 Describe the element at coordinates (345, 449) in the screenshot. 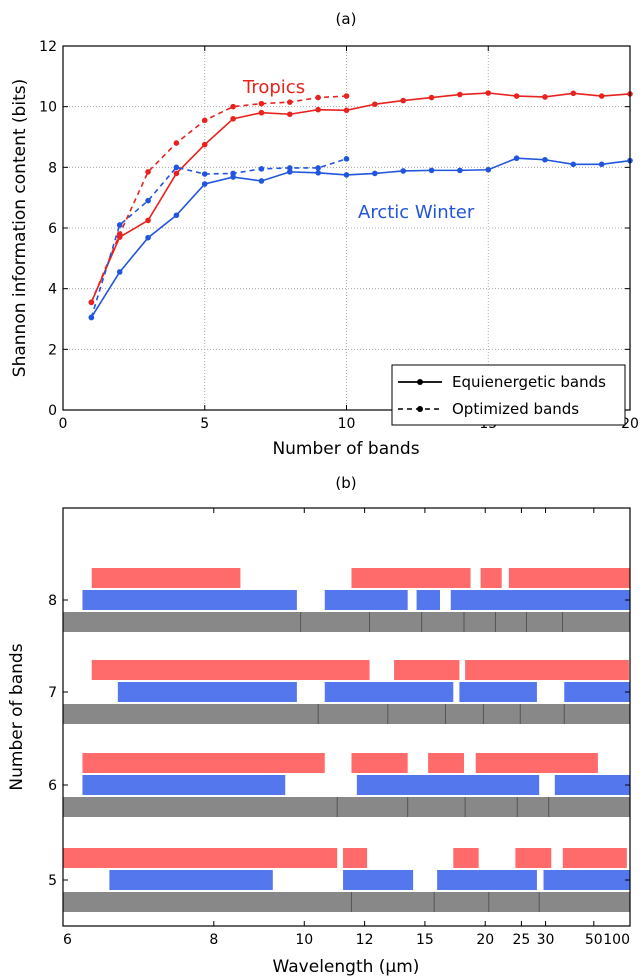

I see `panel-a-xlabel: Number of bands` at that location.